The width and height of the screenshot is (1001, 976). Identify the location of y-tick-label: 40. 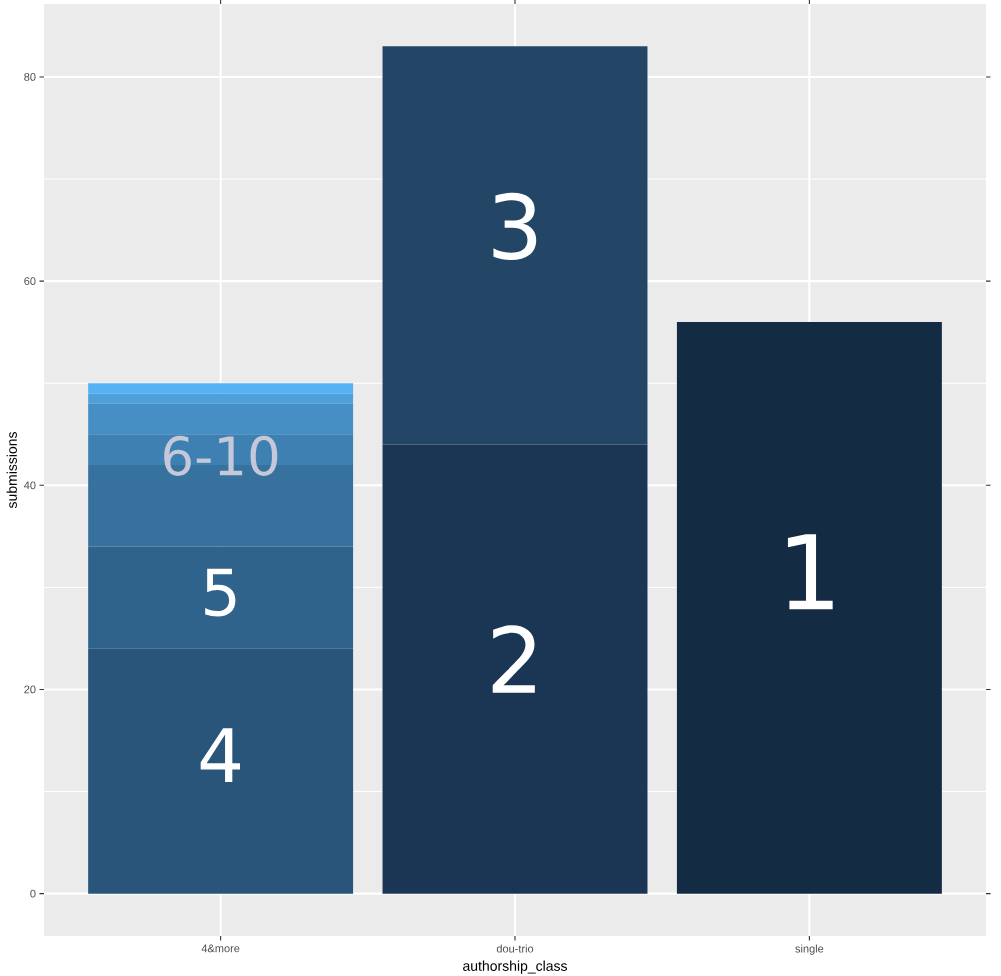
(29, 485).